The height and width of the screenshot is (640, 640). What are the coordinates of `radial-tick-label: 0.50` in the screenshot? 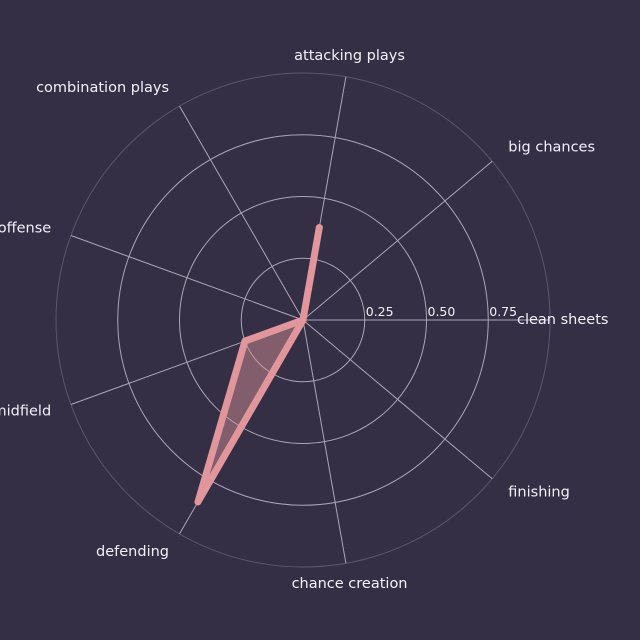 It's located at (442, 311).